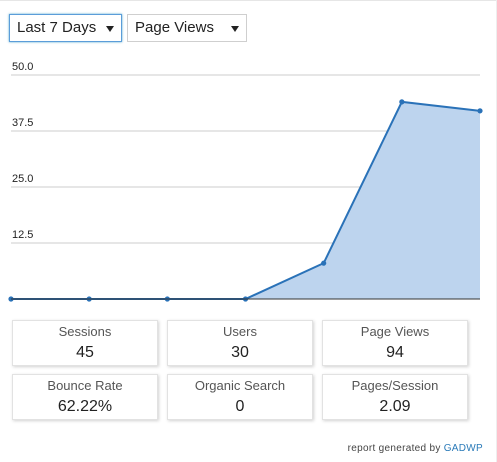 This screenshot has height=462, width=497. Describe the element at coordinates (463, 448) in the screenshot. I see `gadwp-link: GADWP` at that location.